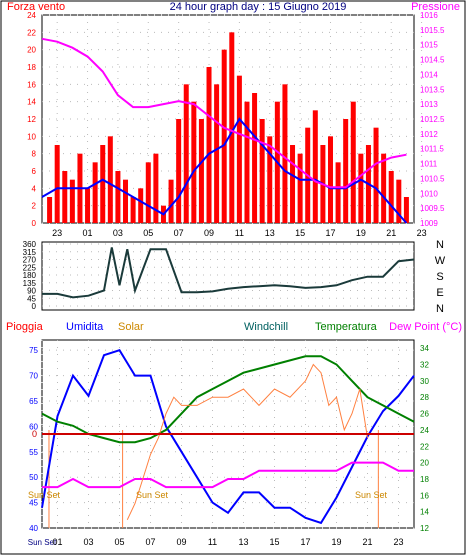  What do you see at coordinates (243, 542) in the screenshot?
I see `bottom-x-tick-label: 13` at bounding box center [243, 542].